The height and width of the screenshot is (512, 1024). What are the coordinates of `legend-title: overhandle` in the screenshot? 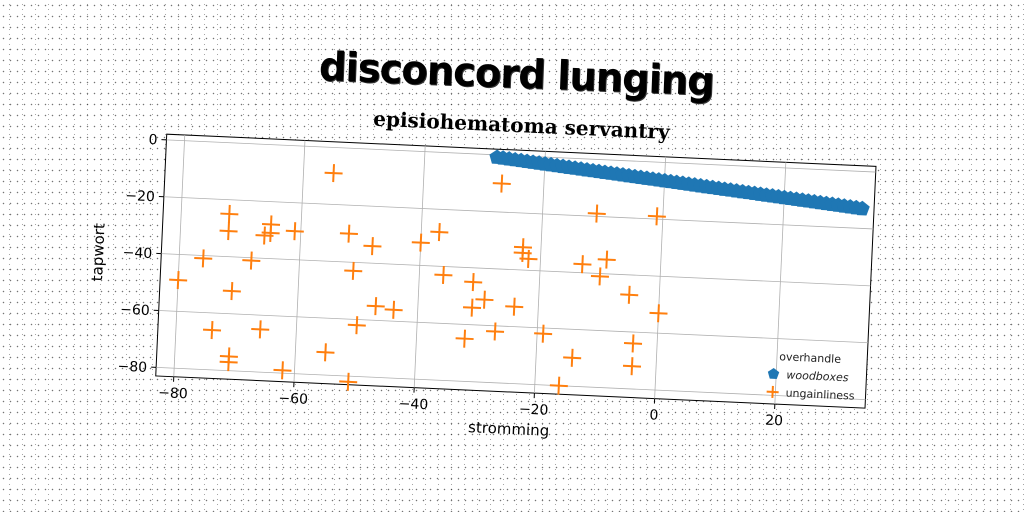 It's located at (810, 358).